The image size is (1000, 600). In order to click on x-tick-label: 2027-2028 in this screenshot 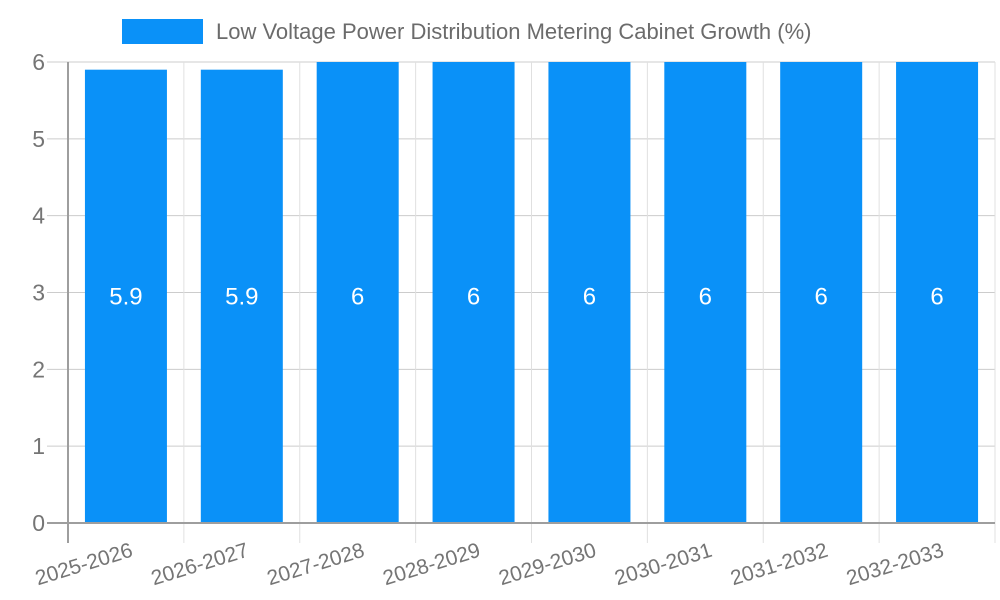, I will do `click(315, 564)`.